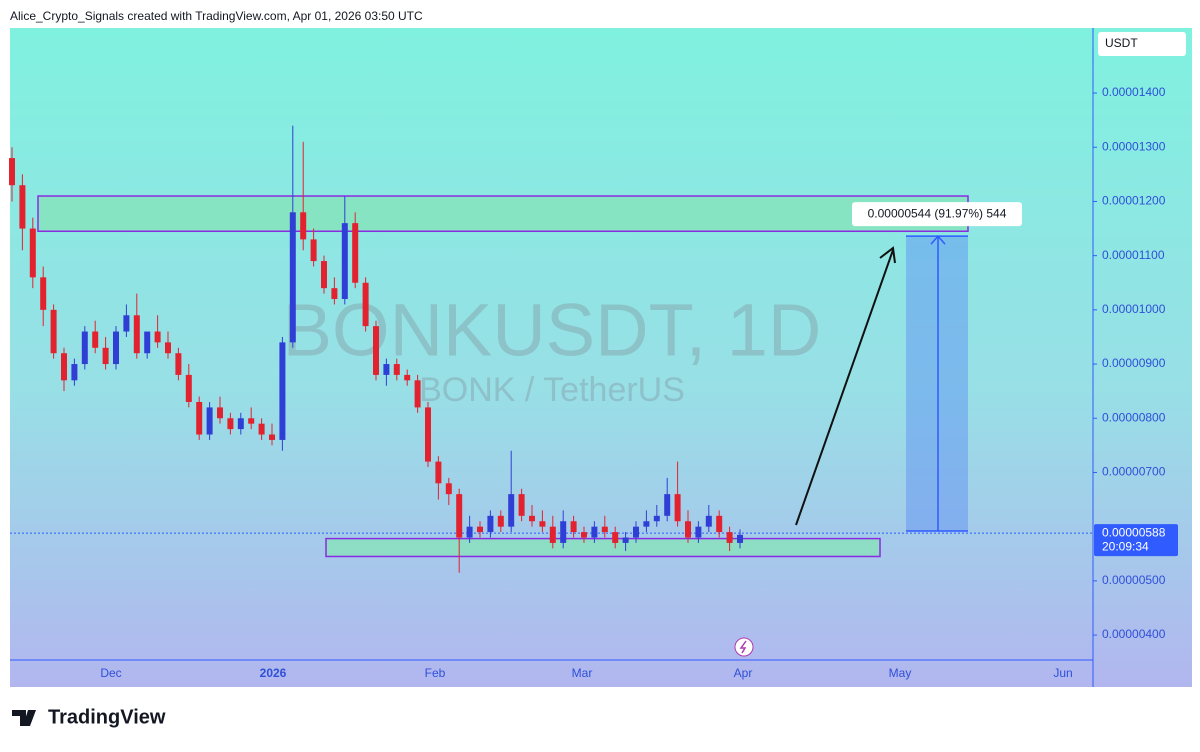 The height and width of the screenshot is (752, 1200). Describe the element at coordinates (1134, 417) in the screenshot. I see `y-tick-label: 0.00000800` at that location.